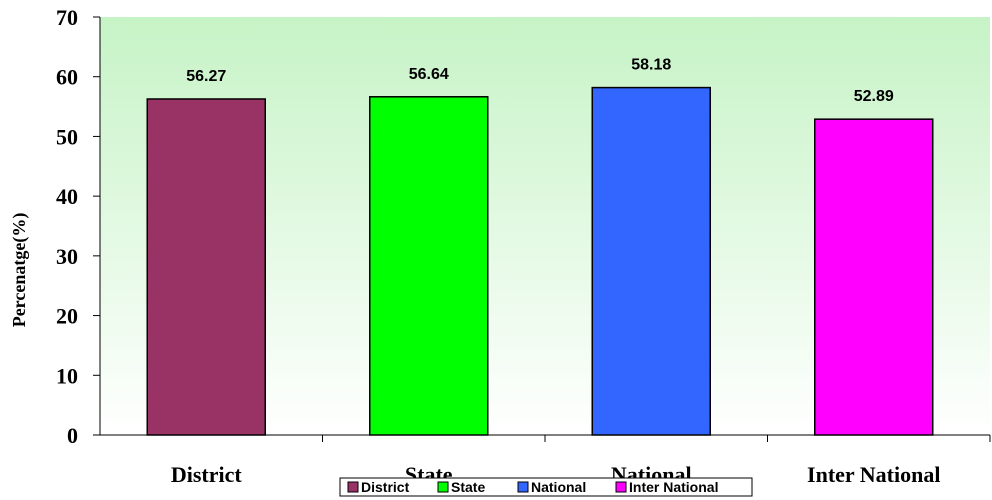 This screenshot has height=500, width=992. What do you see at coordinates (468, 487) in the screenshot?
I see `legend-label: State` at bounding box center [468, 487].